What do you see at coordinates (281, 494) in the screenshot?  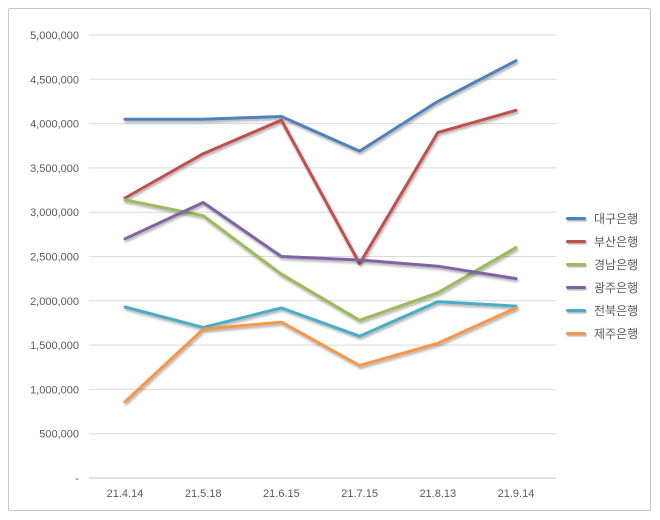 I see `x-tick-label: 21.6.15` at bounding box center [281, 494].